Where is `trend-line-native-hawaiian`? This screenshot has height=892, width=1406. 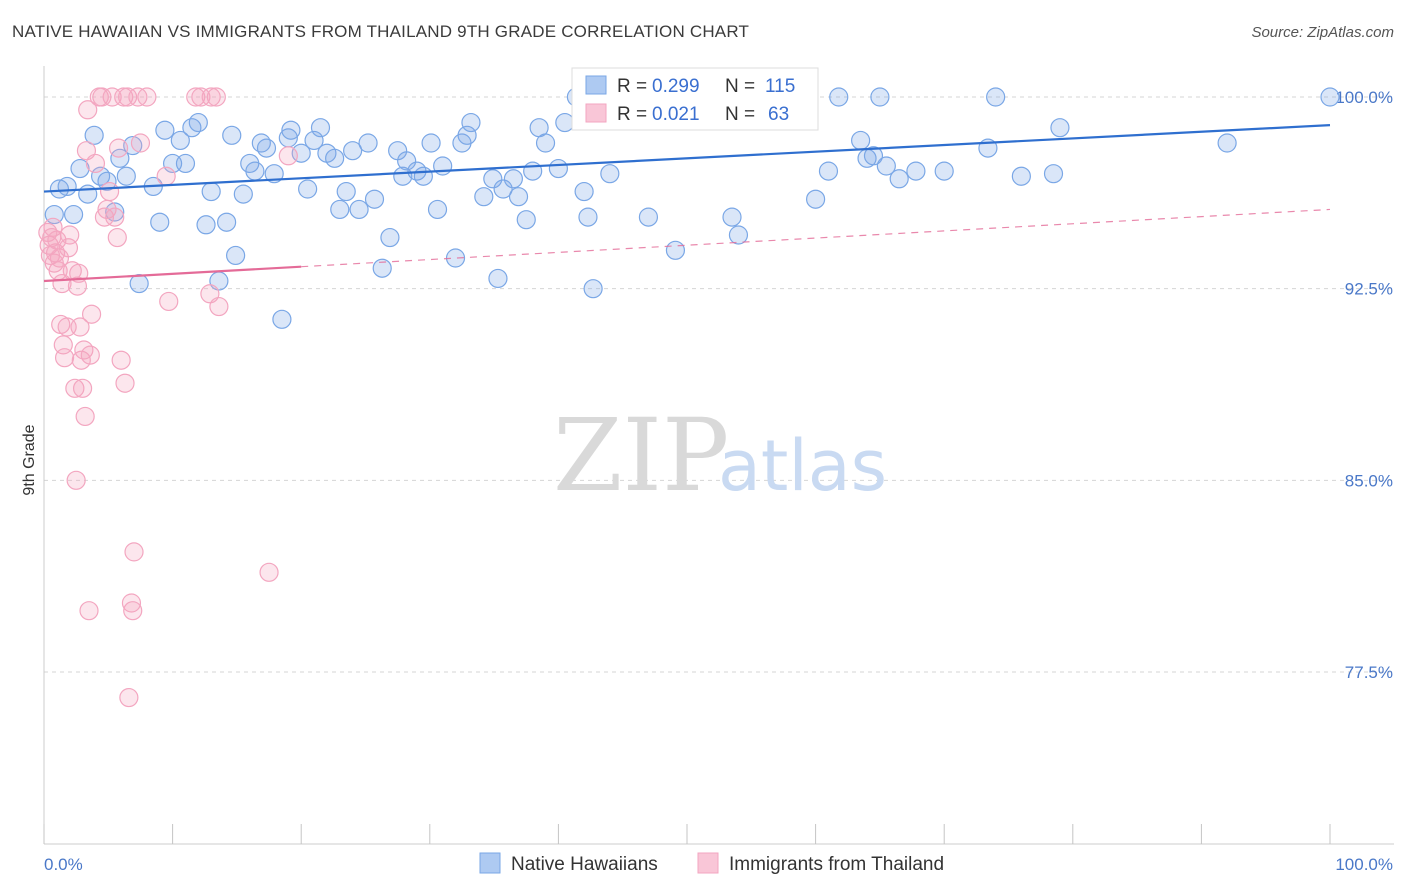
trend-line-native-hawaiian is located at coordinates (687, 158).